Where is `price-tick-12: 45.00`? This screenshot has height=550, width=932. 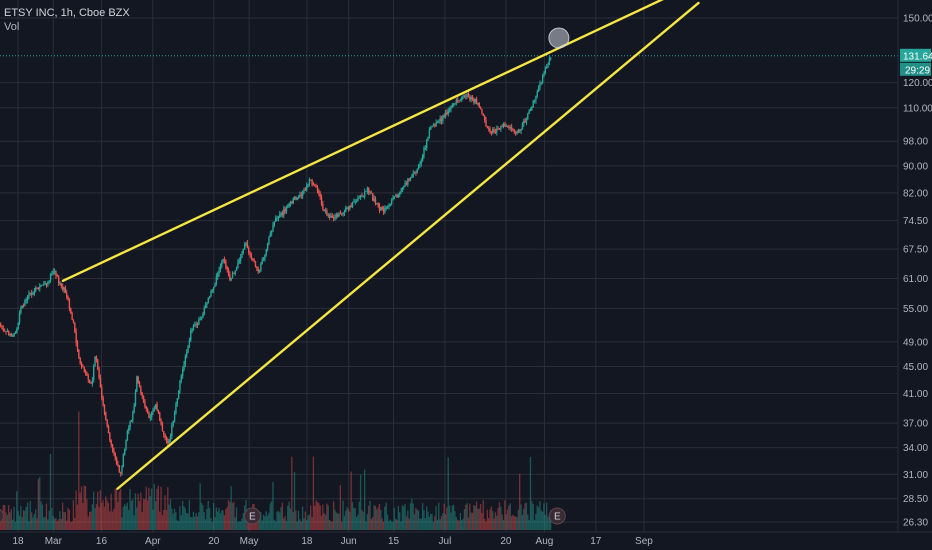 price-tick-12: 45.00 is located at coordinates (915, 367).